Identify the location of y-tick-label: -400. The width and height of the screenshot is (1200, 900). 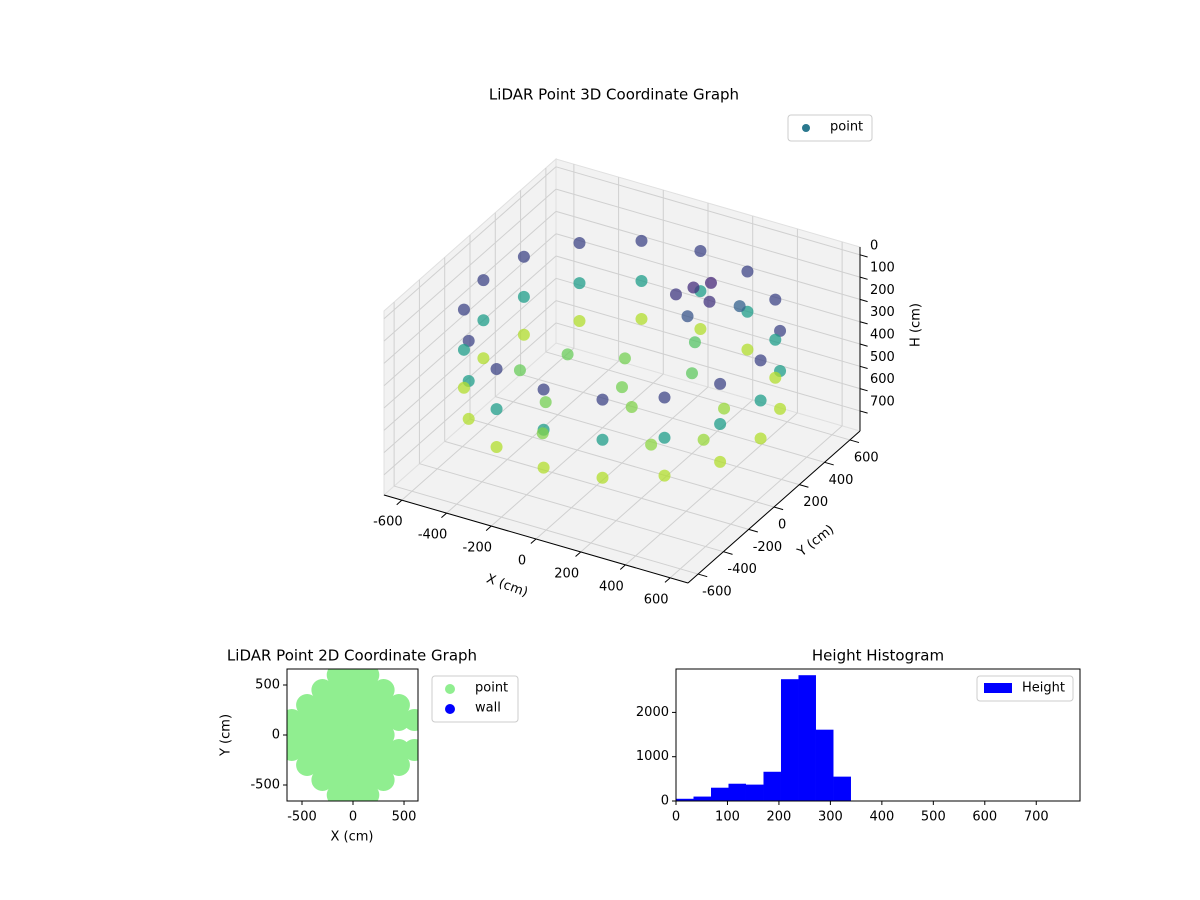
(742, 569).